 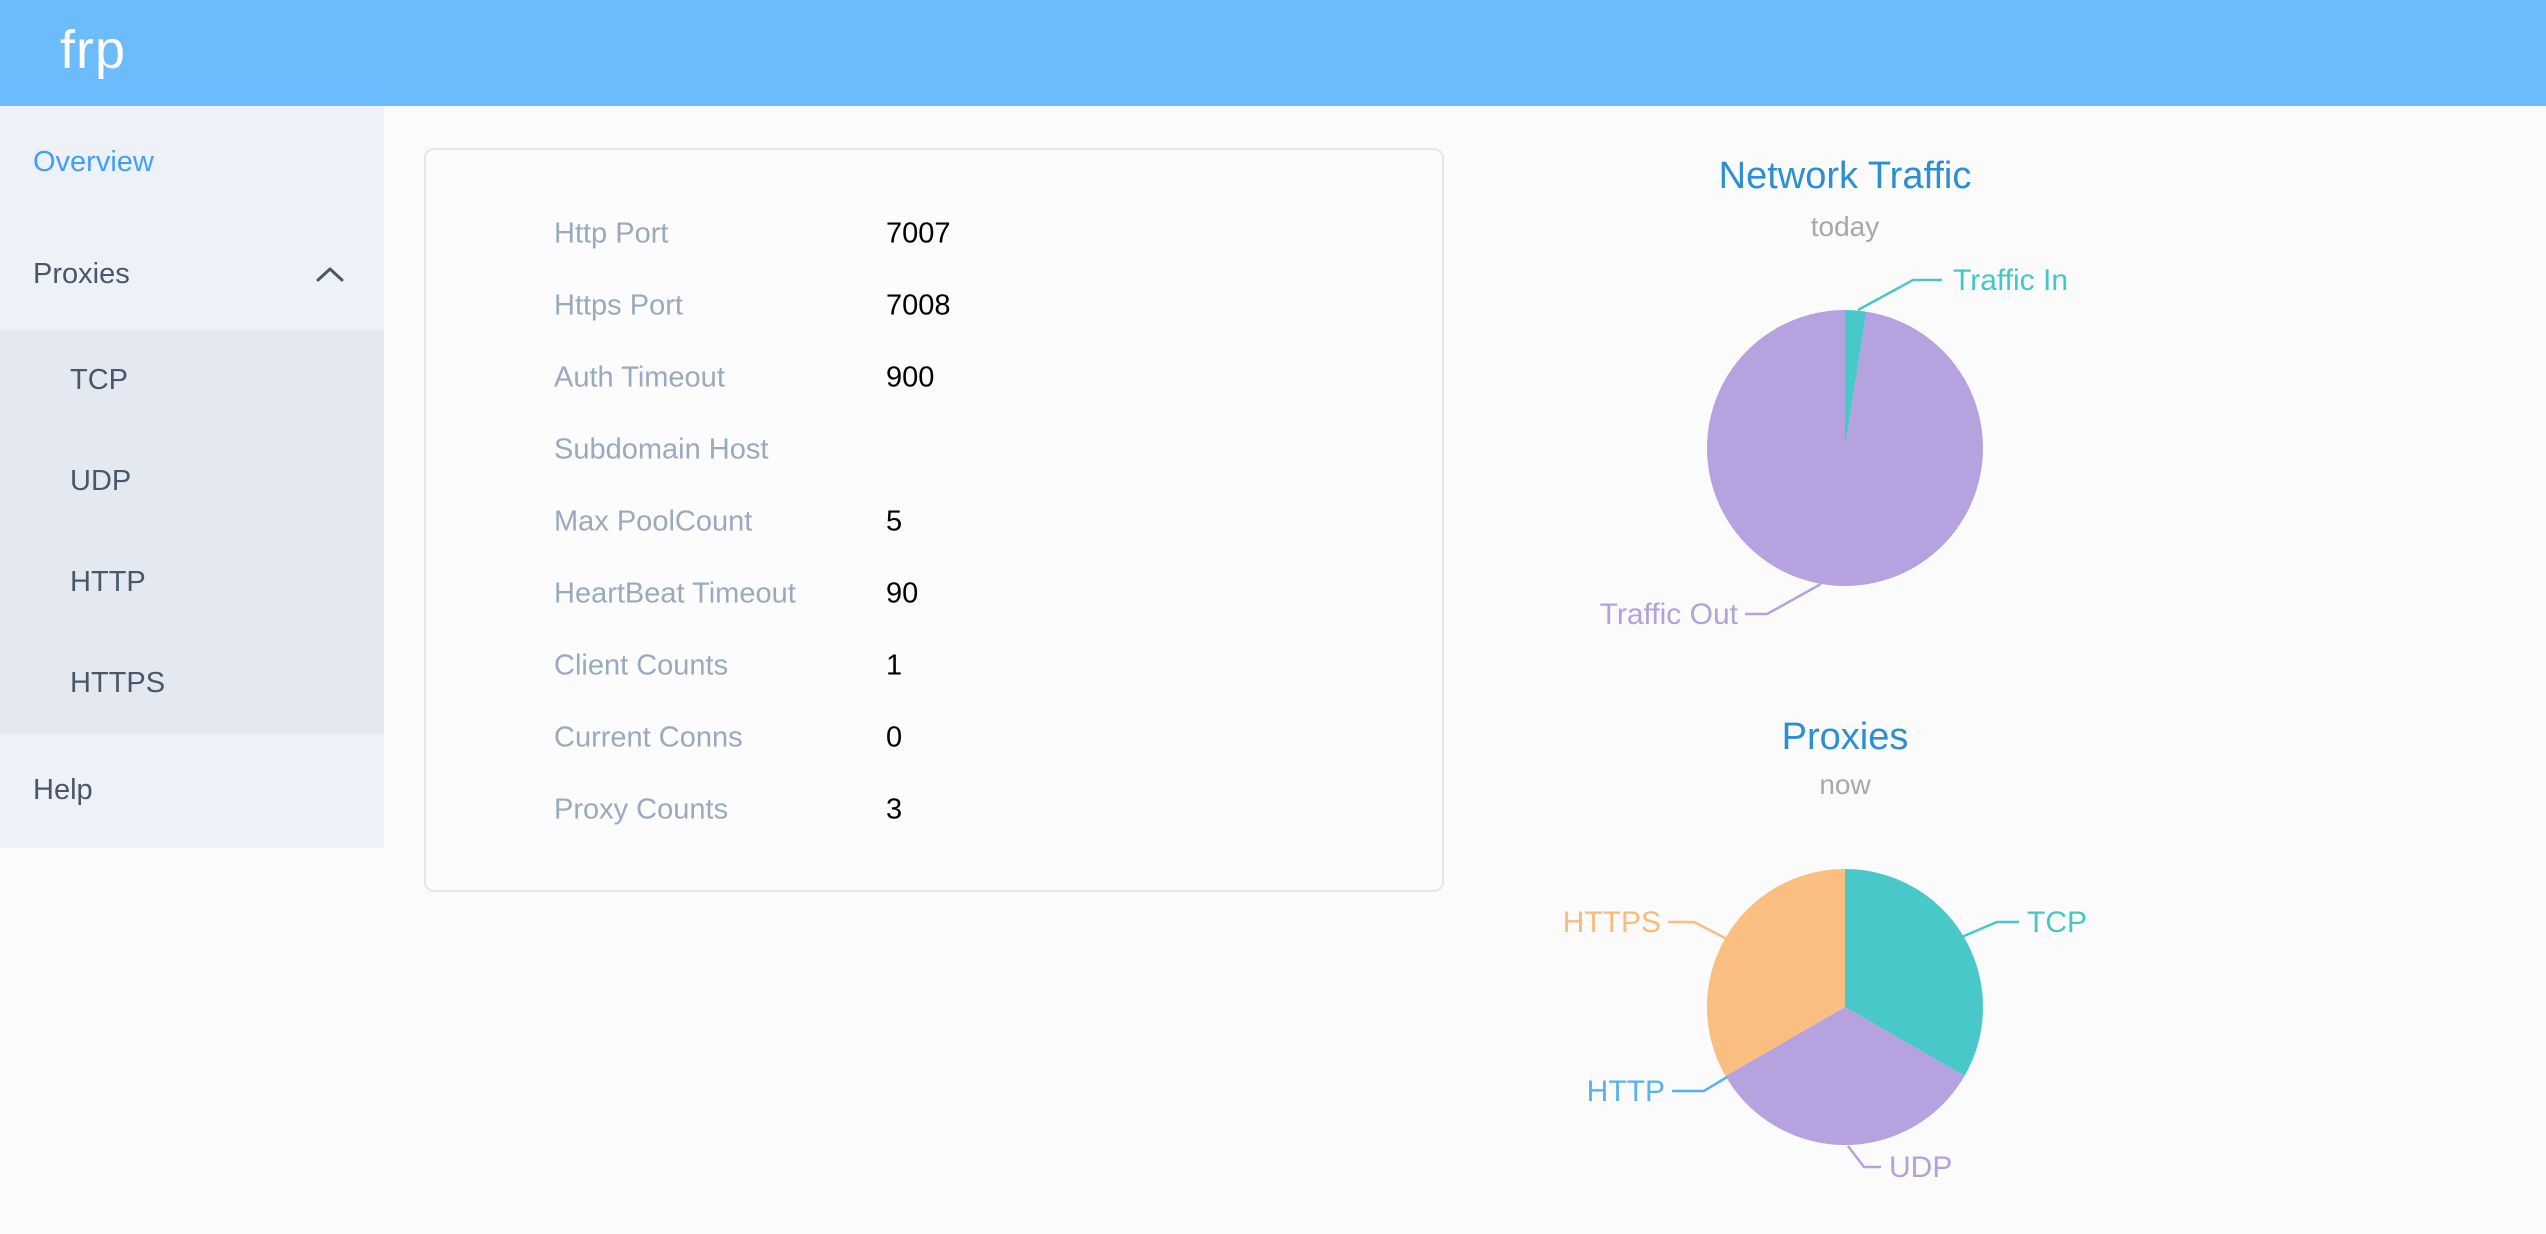 What do you see at coordinates (934, 450) in the screenshot?
I see `server-info-row: Subdomain Host` at bounding box center [934, 450].